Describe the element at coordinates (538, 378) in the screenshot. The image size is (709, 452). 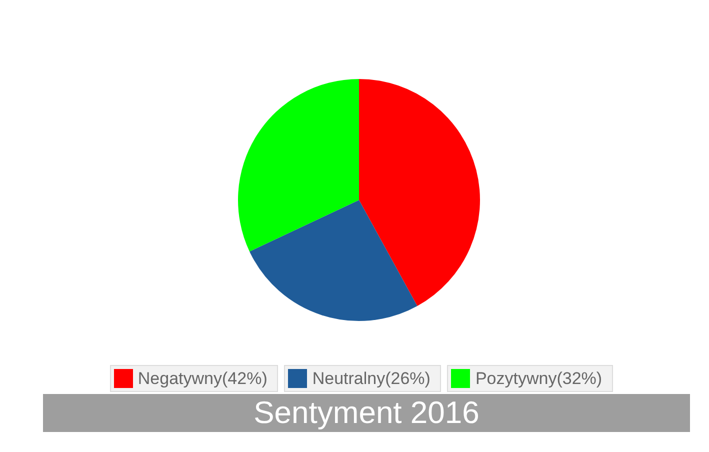
I see `legend-label: Pozytywny(32%)` at that location.